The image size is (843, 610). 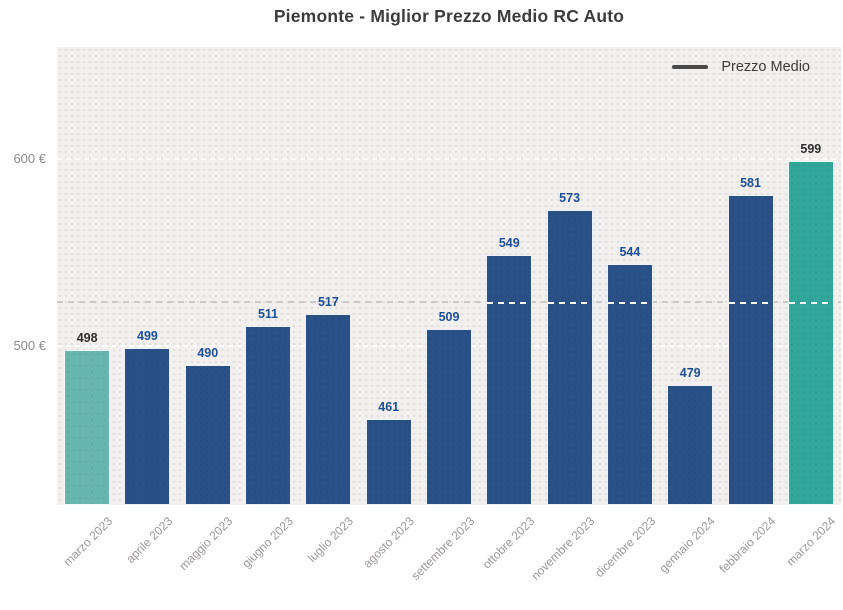 I want to click on x-tick-label-dicembre-2023: dicembre 2023, so click(x=624, y=547).